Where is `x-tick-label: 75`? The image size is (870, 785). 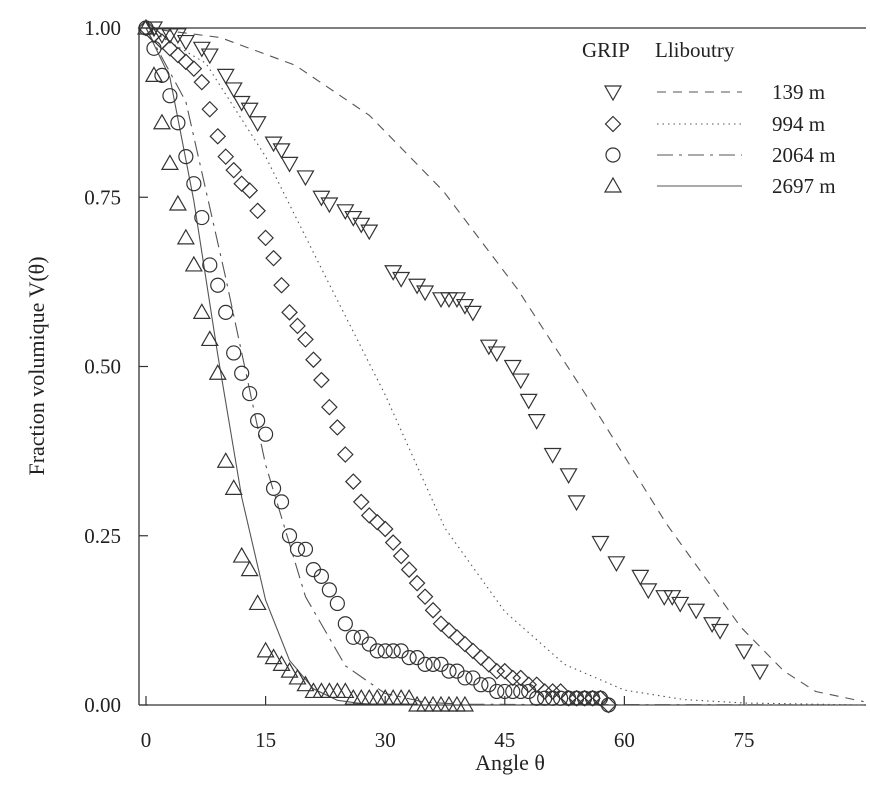 x-tick-label: 75 is located at coordinates (744, 740).